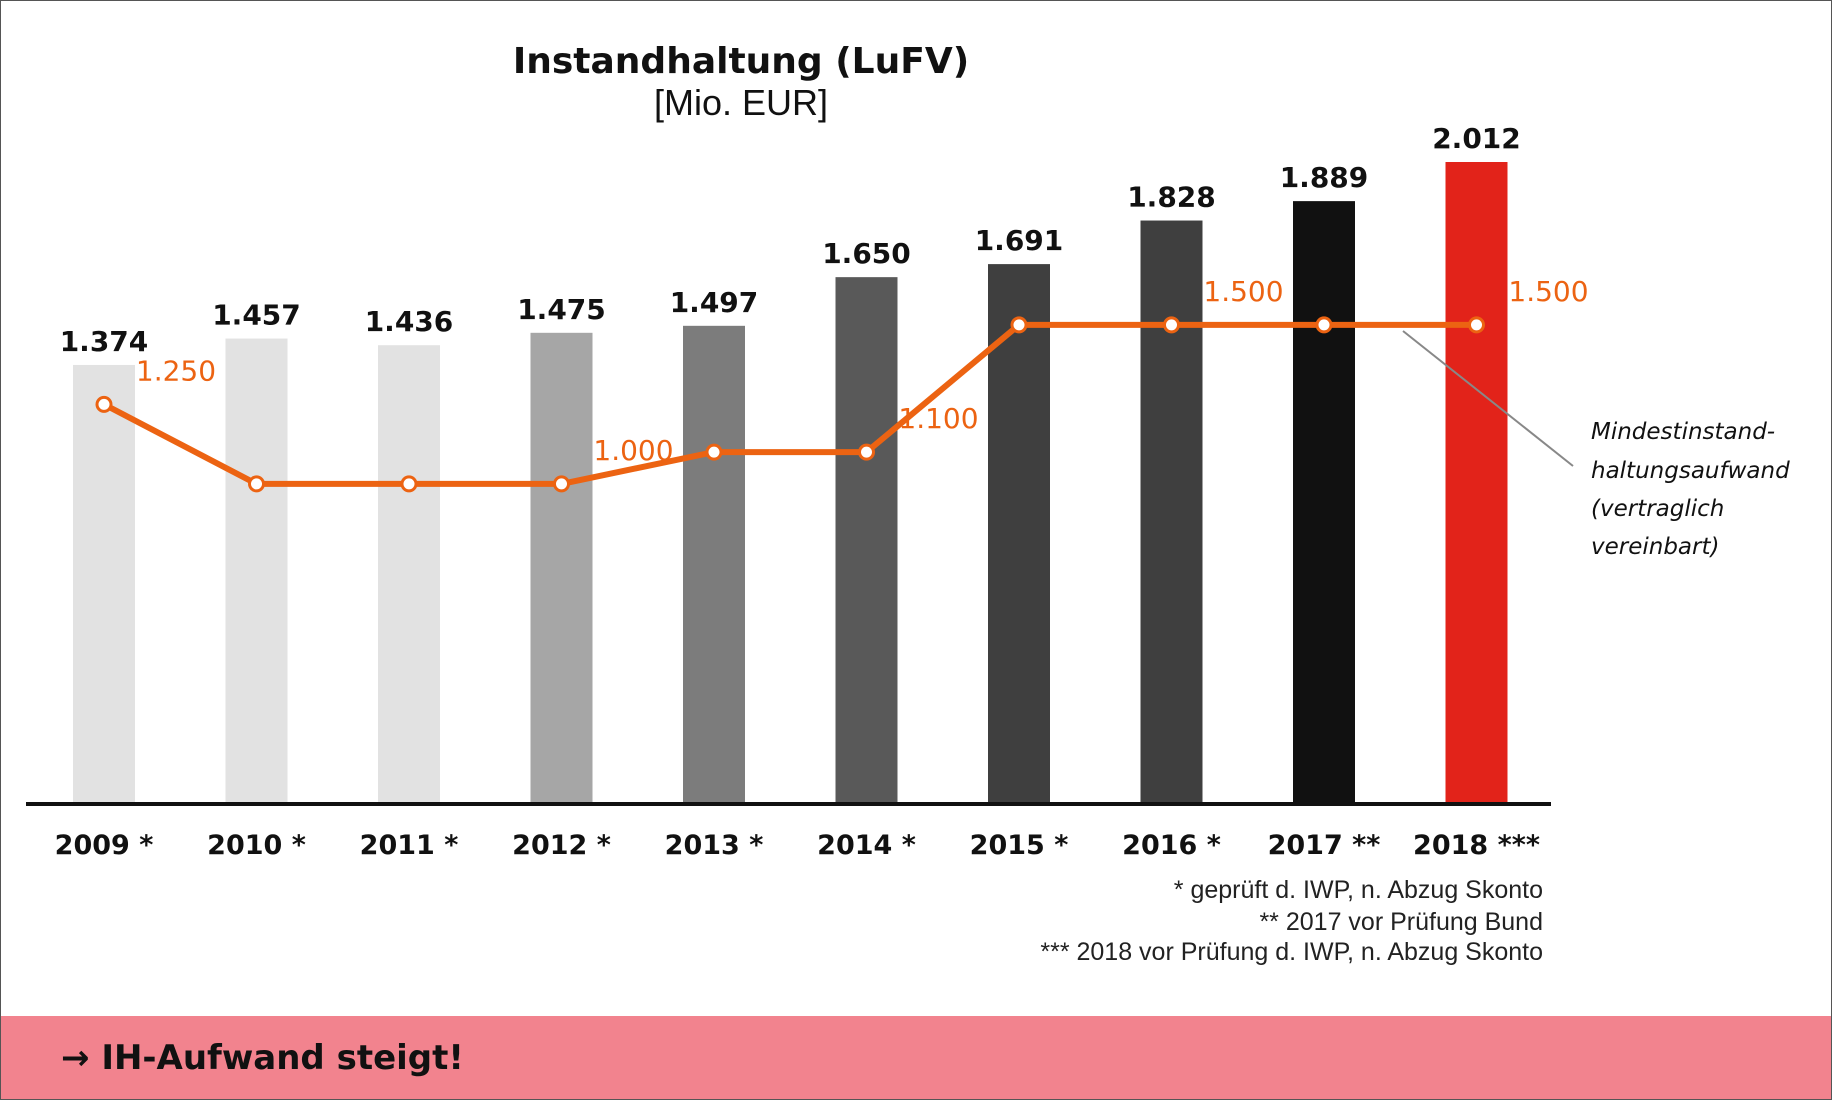 Image resolution: width=1832 pixels, height=1100 pixels. I want to click on bar-value-label-0: 1.374, so click(104, 341).